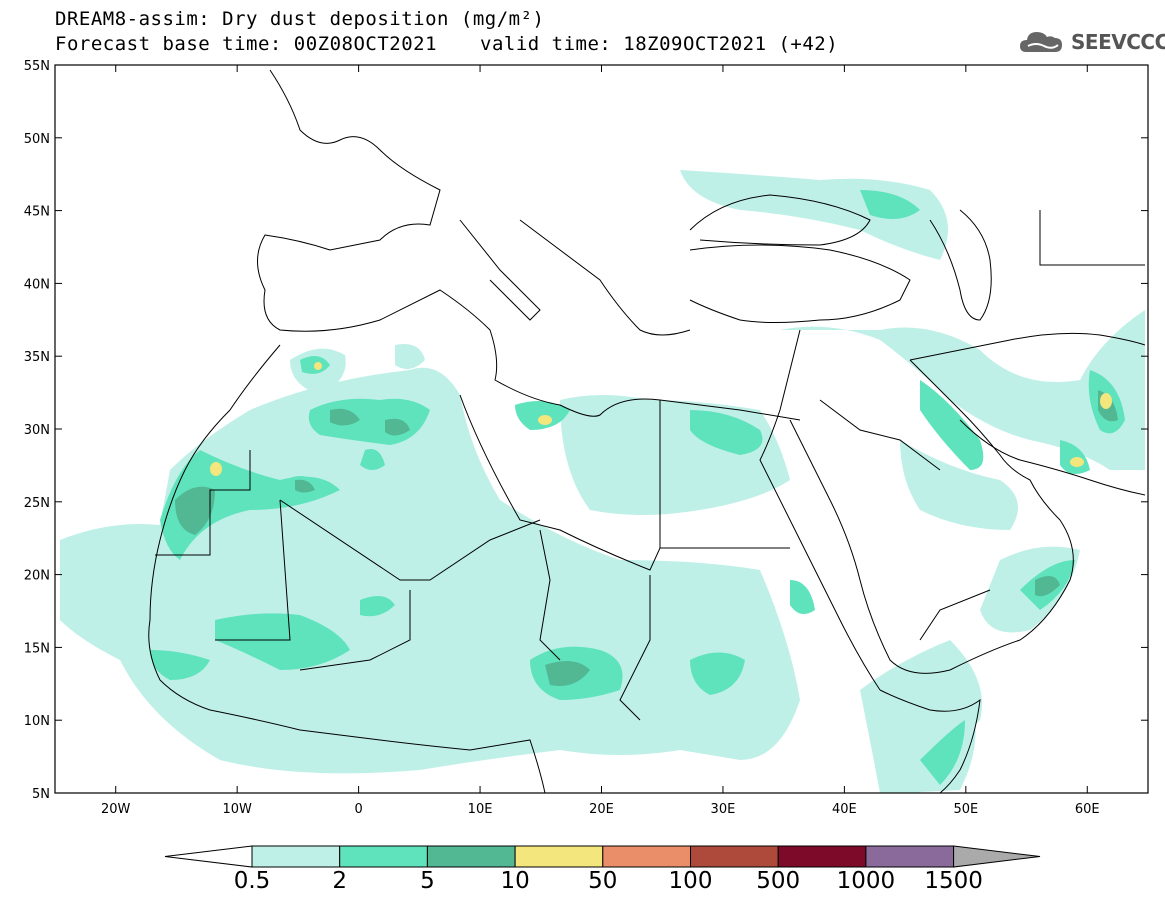 The image size is (1165, 907). What do you see at coordinates (1041, 42) in the screenshot?
I see `cloud-logo-icon` at bounding box center [1041, 42].